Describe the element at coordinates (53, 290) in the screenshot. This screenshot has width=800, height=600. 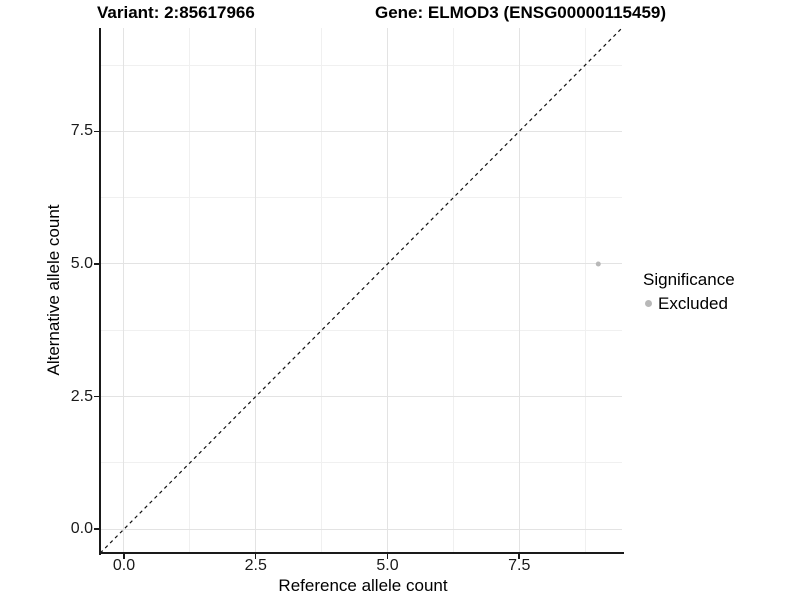
I see `y-axis-title: Alternative allele count` at that location.